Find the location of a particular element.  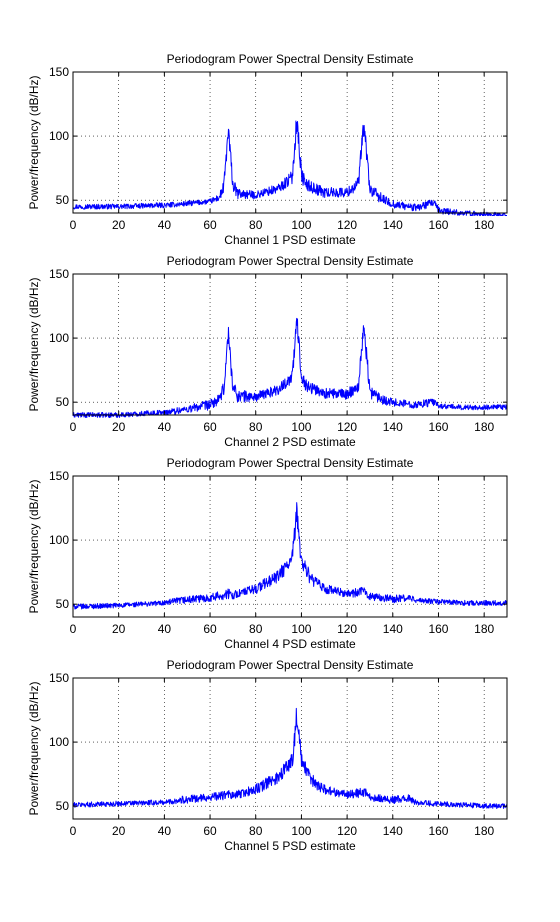

x-axis-label: Channel 1 PSD estimate is located at coordinates (290, 240).